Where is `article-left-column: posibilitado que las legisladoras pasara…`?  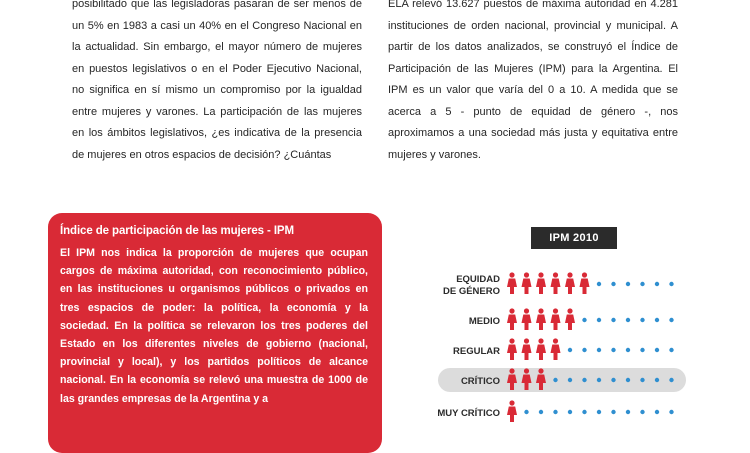 article-left-column: posibilitado que las legisladoras pasara… is located at coordinates (217, 80).